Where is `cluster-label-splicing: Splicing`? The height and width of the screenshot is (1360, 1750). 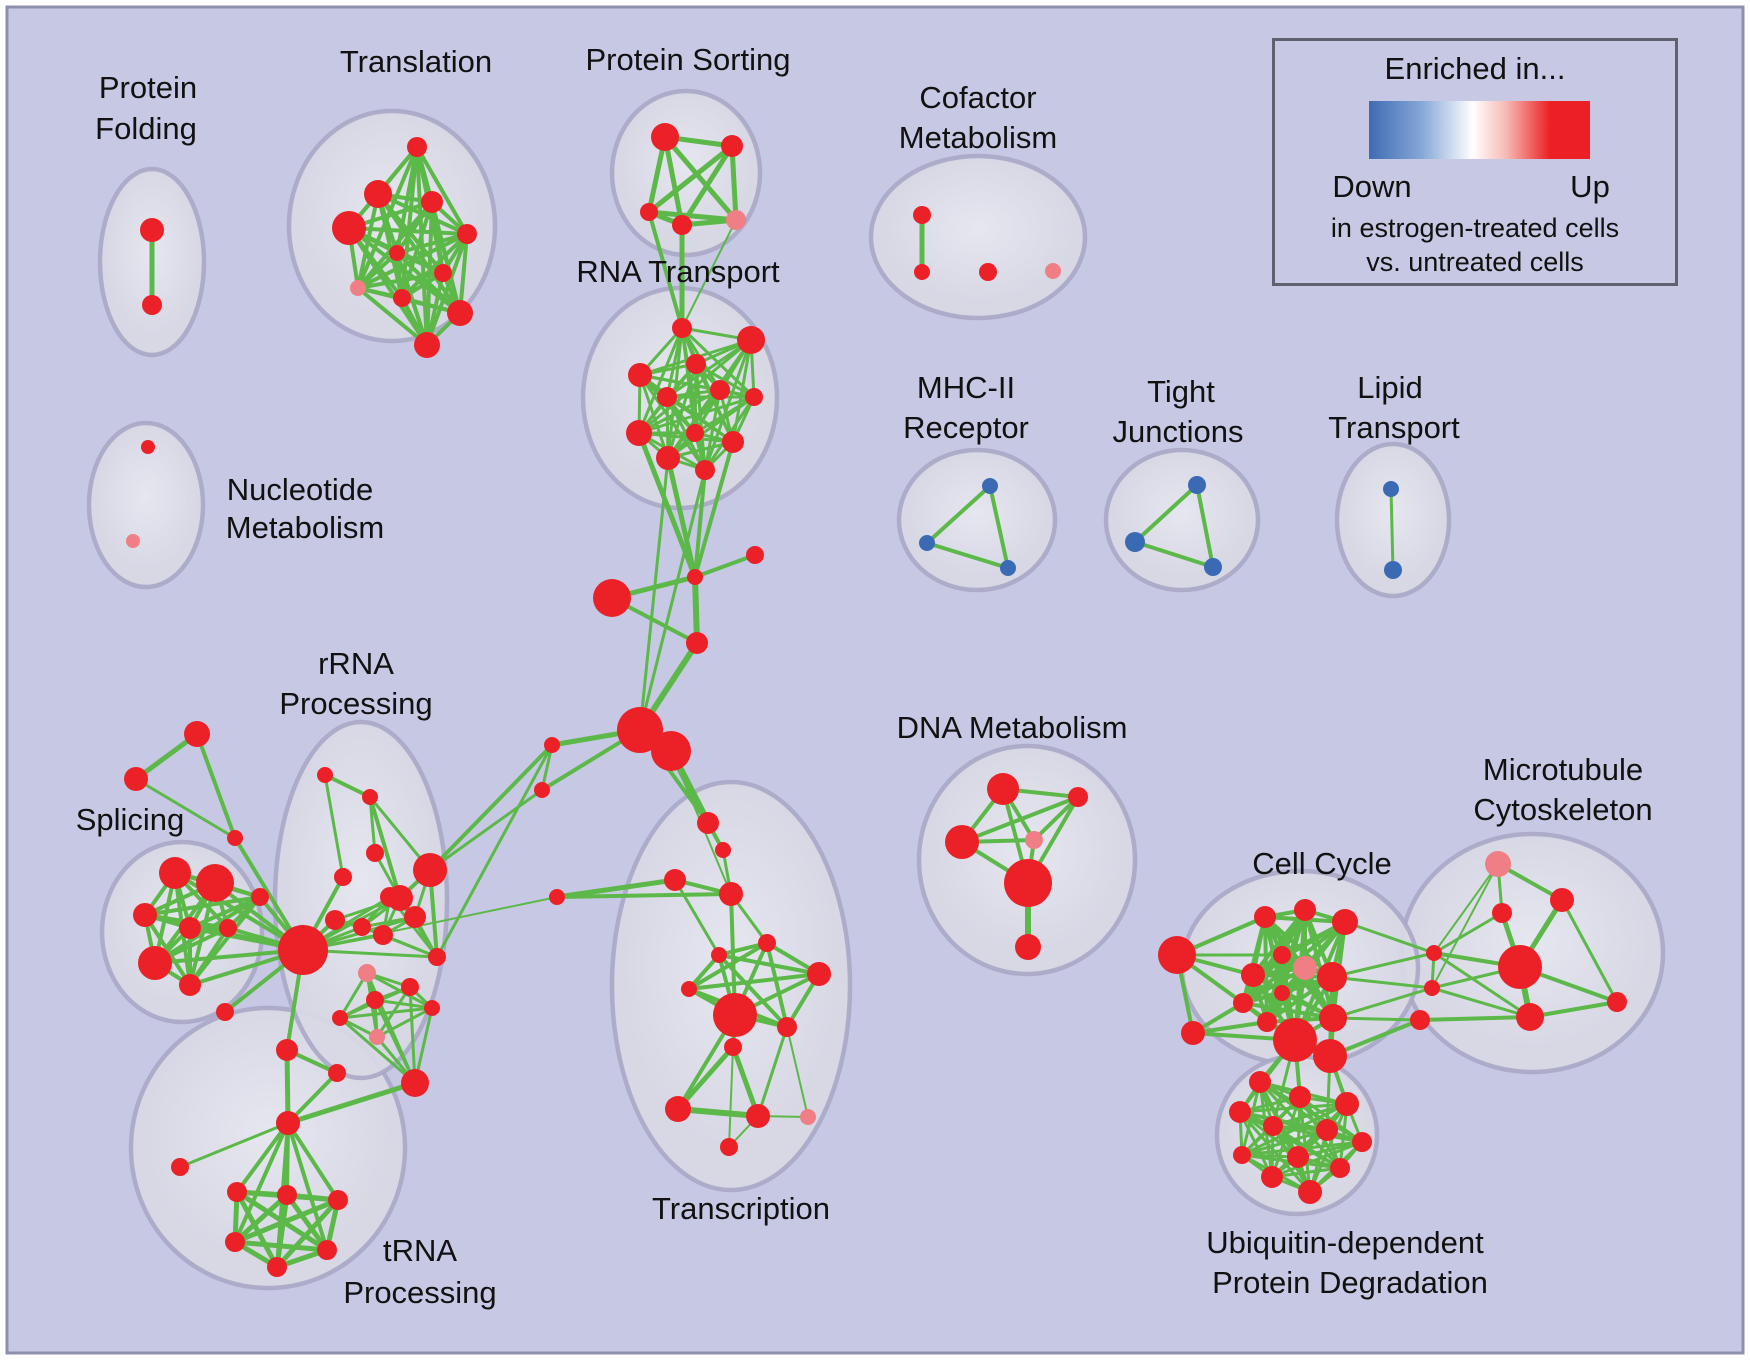
cluster-label-splicing: Splicing is located at coordinates (130, 819).